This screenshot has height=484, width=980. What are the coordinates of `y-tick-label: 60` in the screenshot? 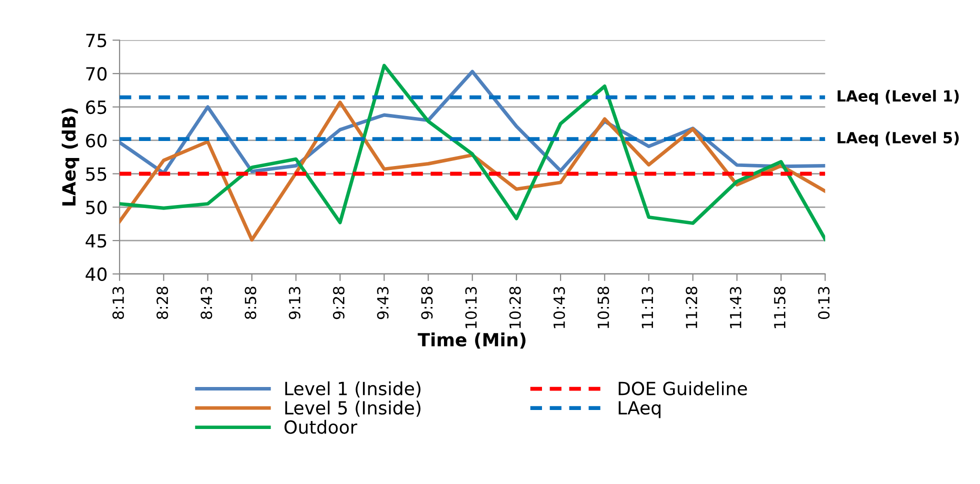 It's located at (96, 141).